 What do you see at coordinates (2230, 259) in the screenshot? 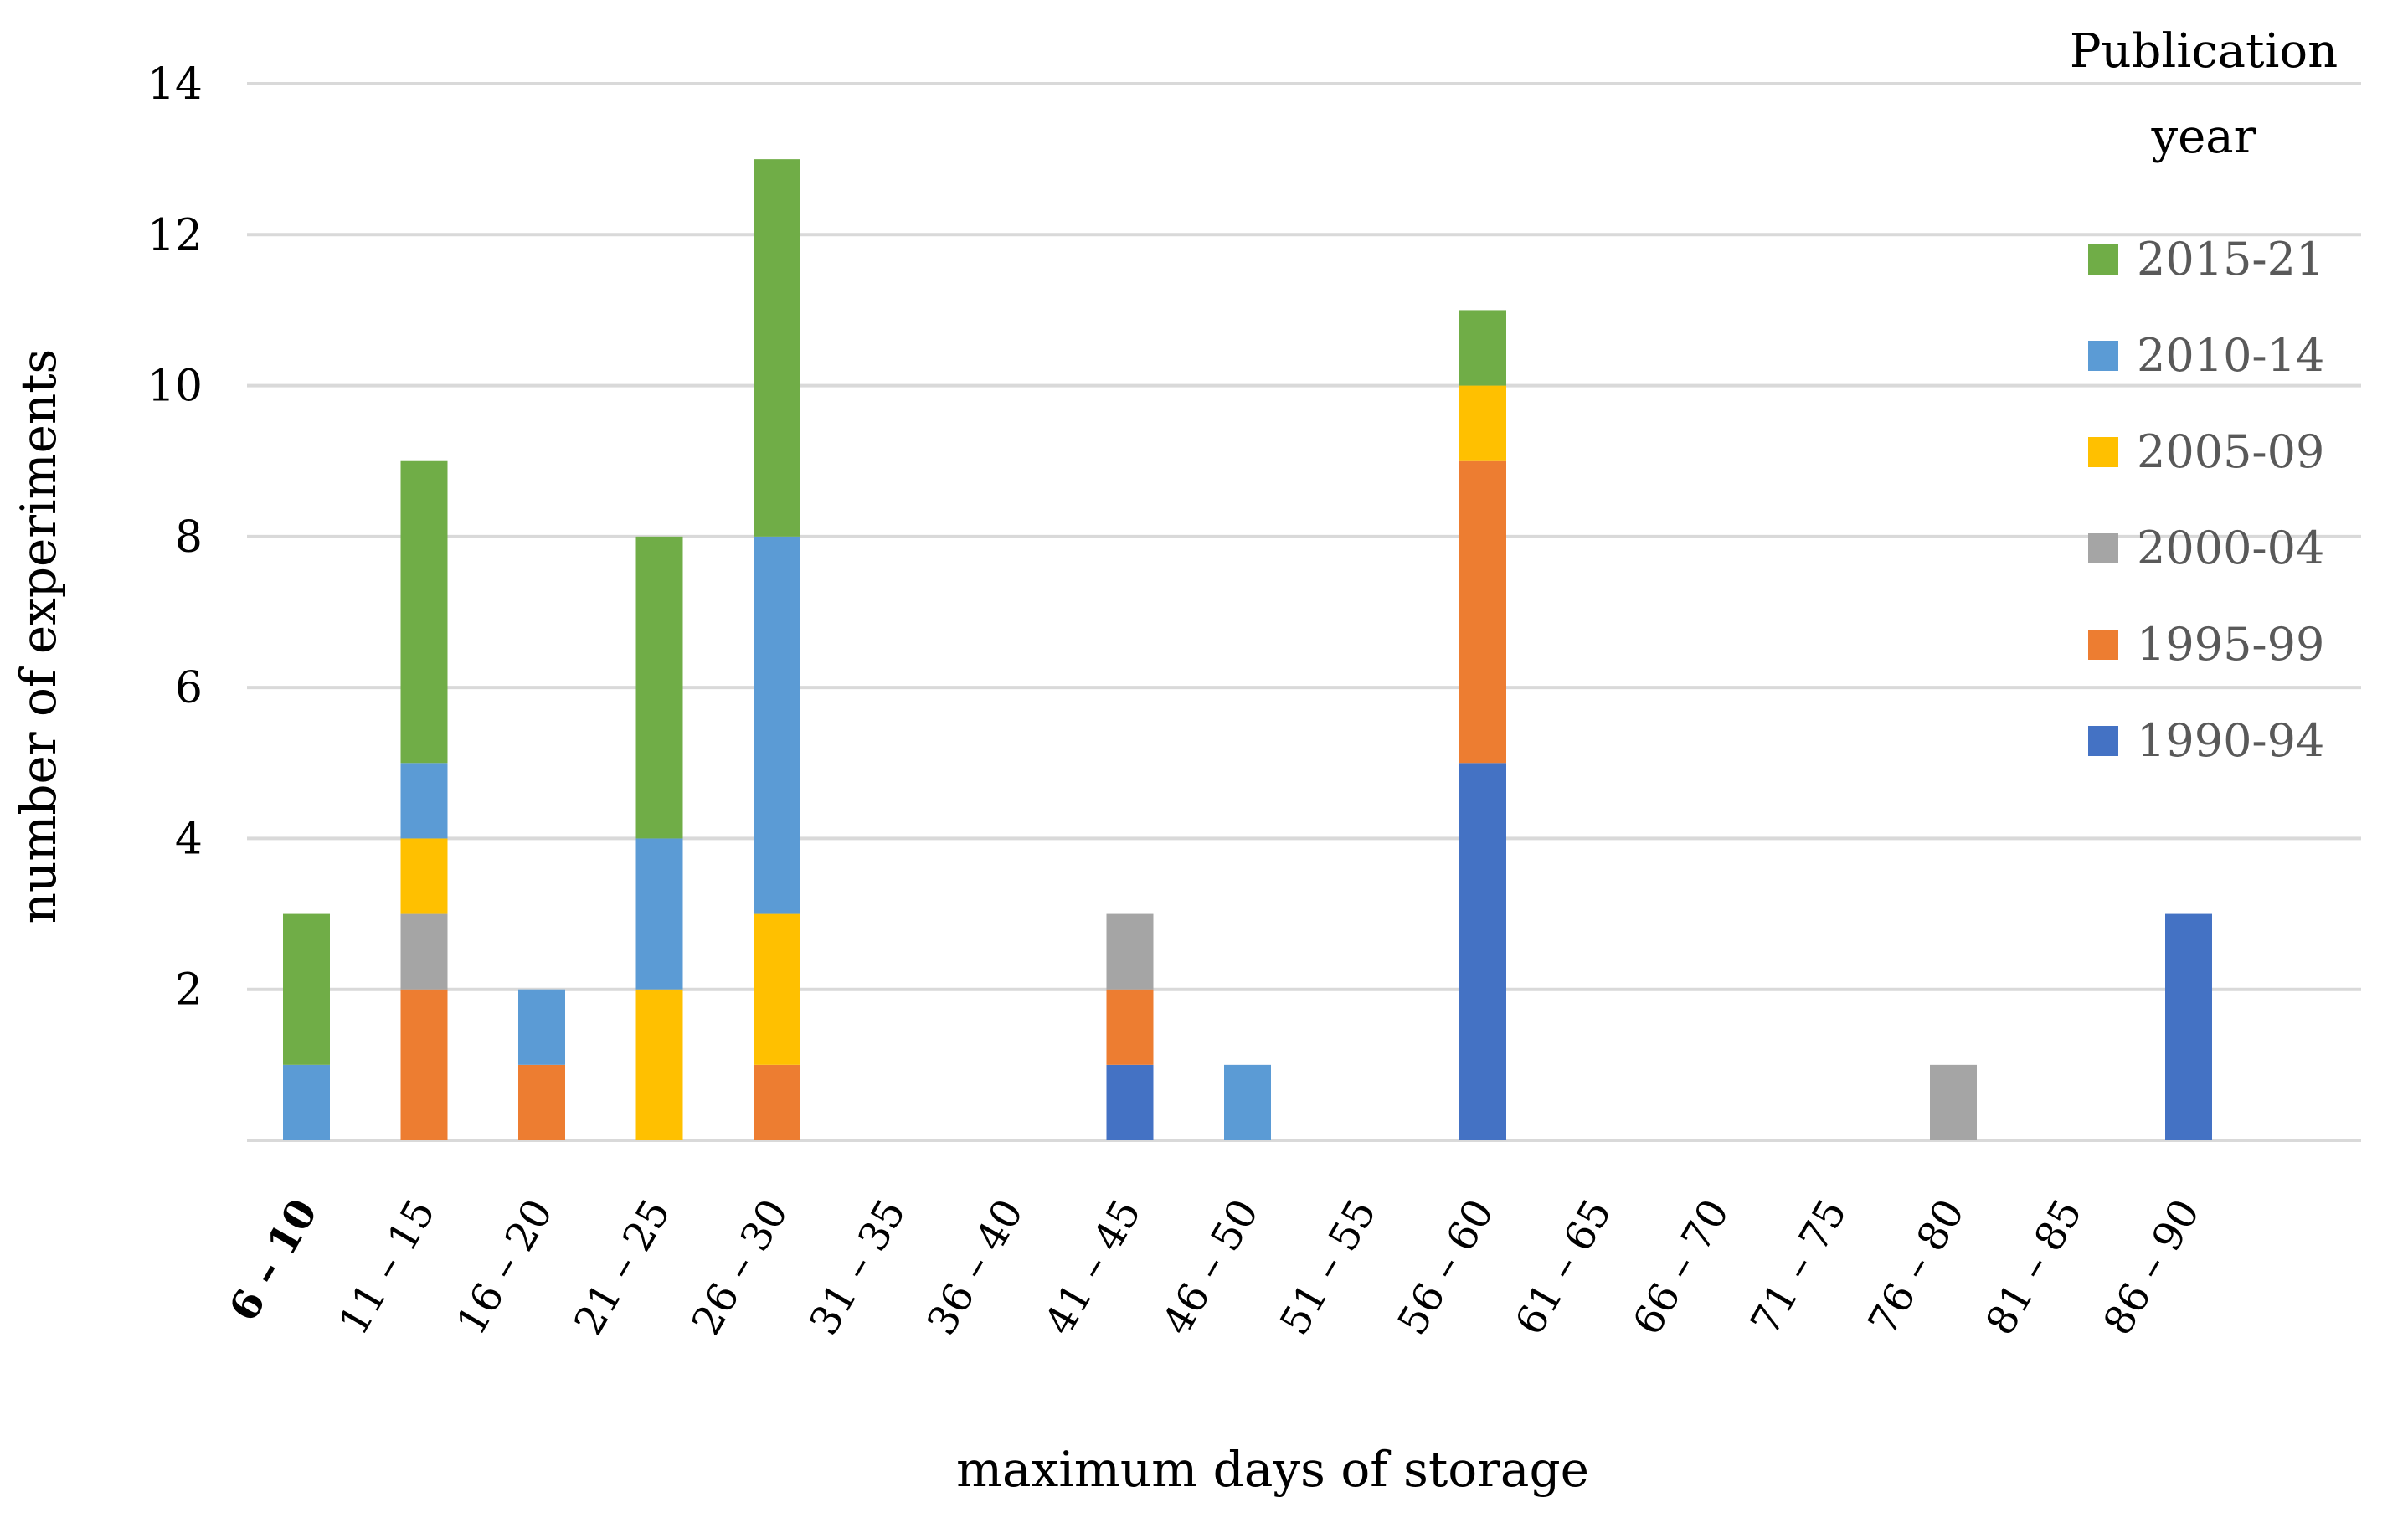
I see `legend-label-2015-21: 2015-21` at bounding box center [2230, 259].